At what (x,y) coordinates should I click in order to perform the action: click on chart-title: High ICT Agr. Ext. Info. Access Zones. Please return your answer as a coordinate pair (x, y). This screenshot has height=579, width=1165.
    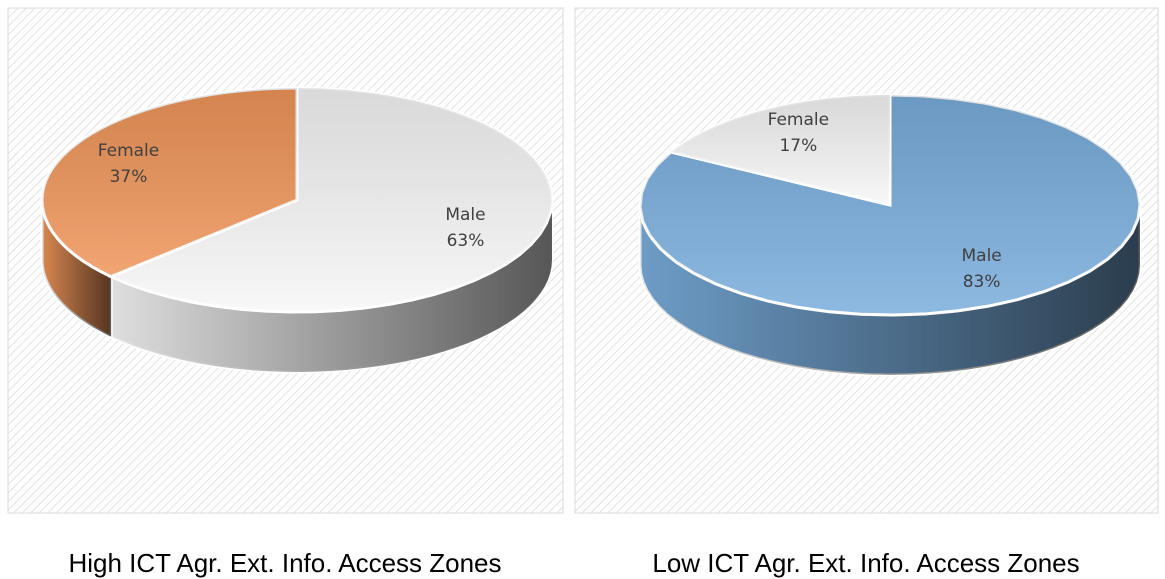
    Looking at the image, I should click on (284, 563).